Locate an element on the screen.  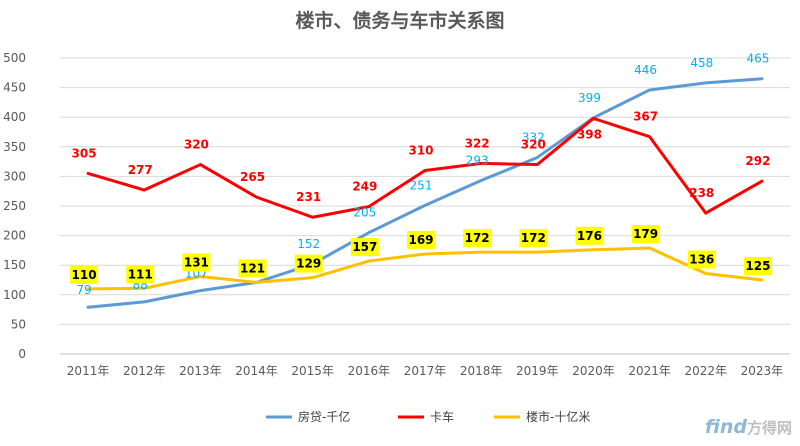
data-label: 465 is located at coordinates (757, 59).